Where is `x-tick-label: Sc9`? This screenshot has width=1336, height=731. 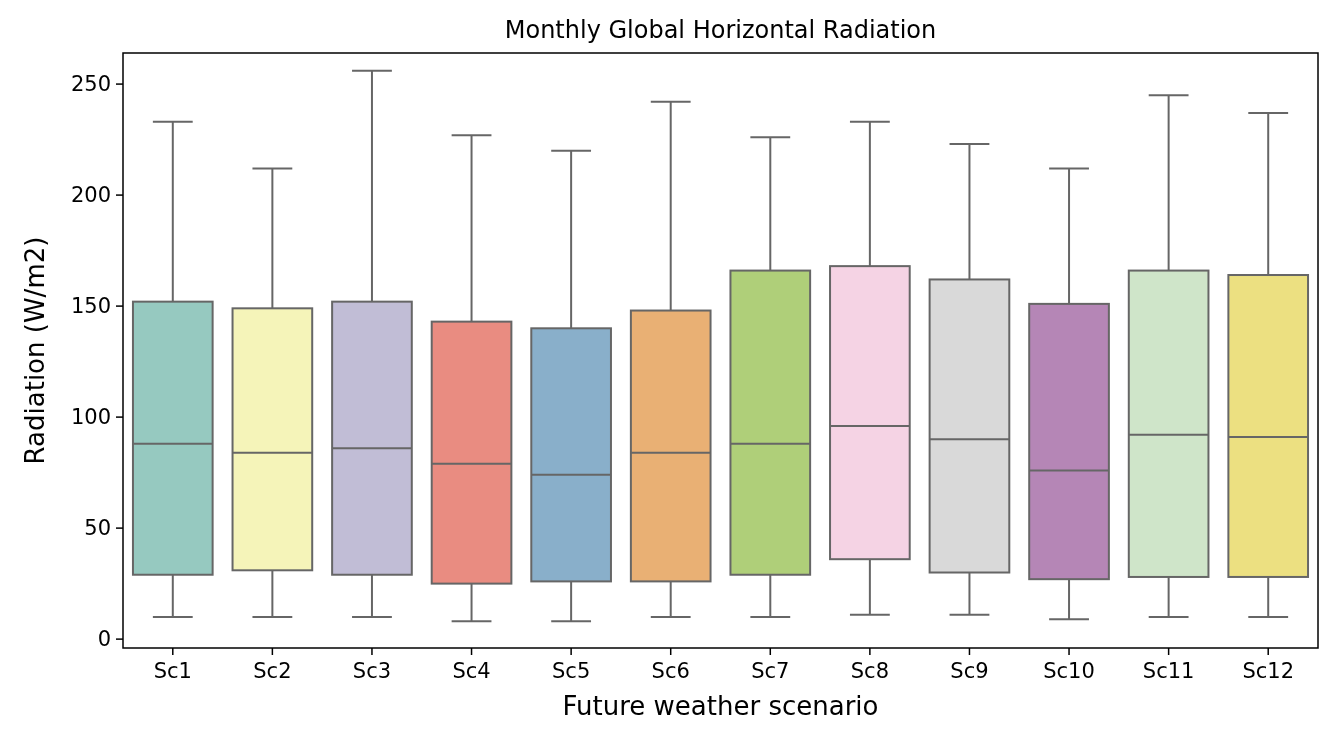 x-tick-label: Sc9 is located at coordinates (969, 671).